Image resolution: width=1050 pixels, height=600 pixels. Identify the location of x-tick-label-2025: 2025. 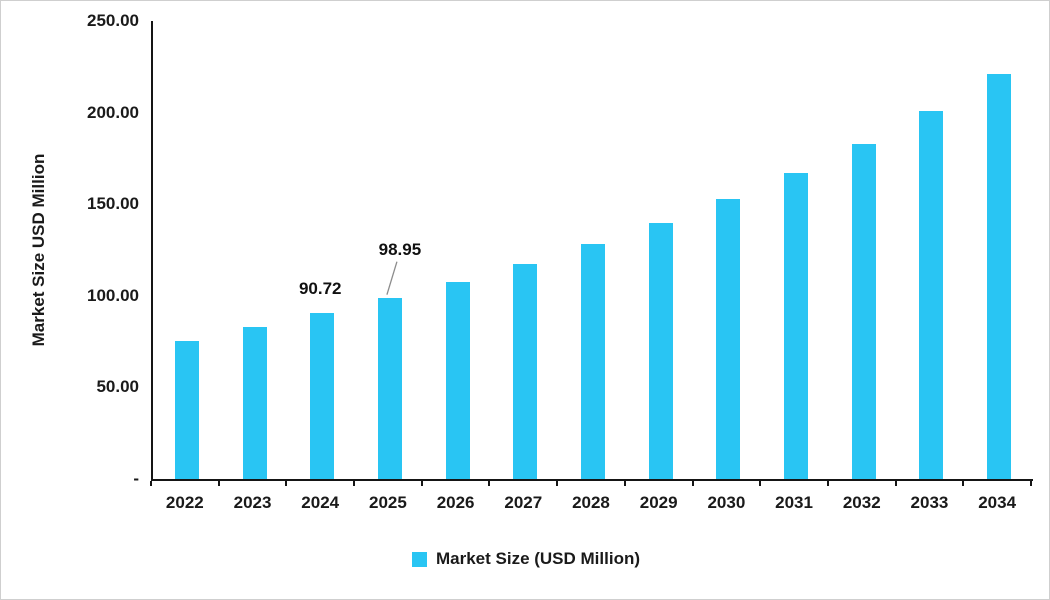
(387, 502).